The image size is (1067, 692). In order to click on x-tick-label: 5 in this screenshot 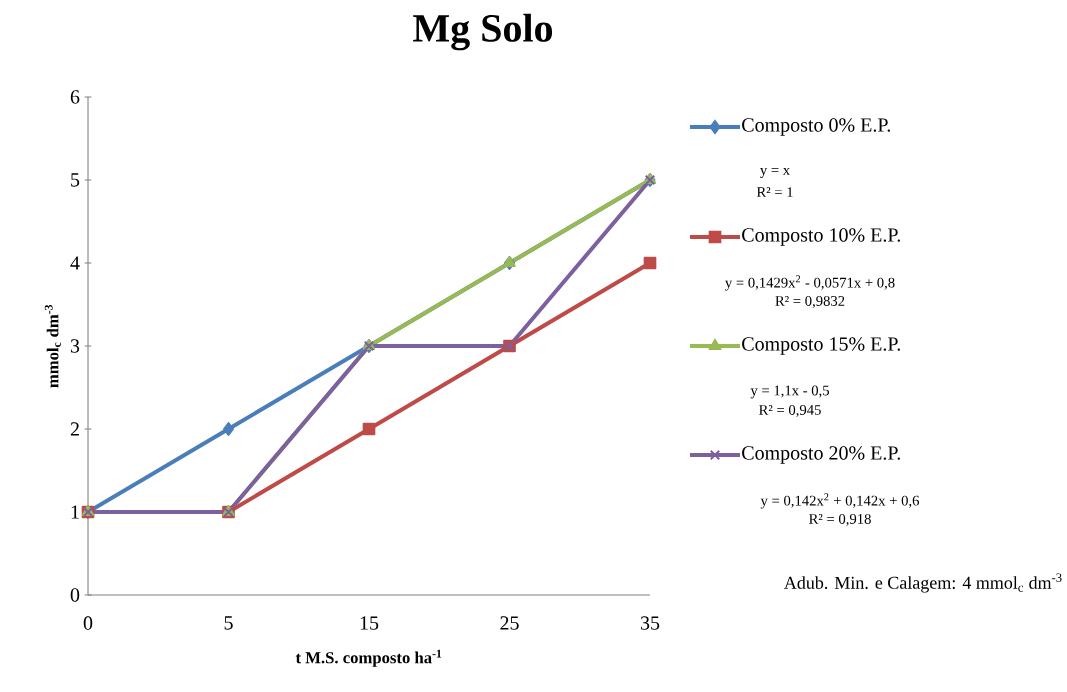, I will do `click(228, 623)`.